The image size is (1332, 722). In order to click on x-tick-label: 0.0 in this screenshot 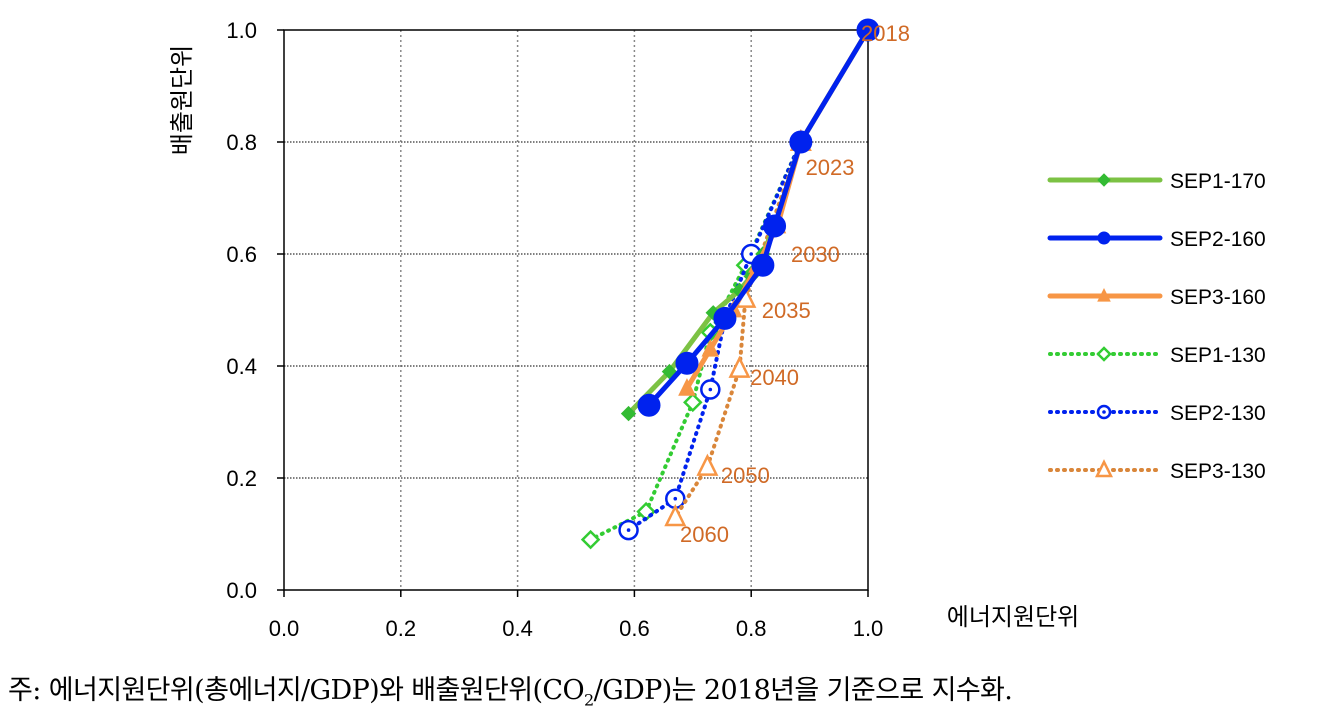, I will do `click(284, 628)`.